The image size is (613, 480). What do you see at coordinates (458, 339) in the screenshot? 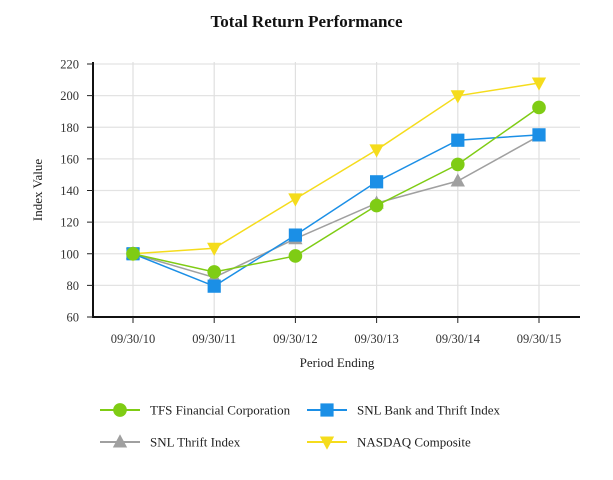
I see `x-tick-label: 09/30/14` at bounding box center [458, 339].